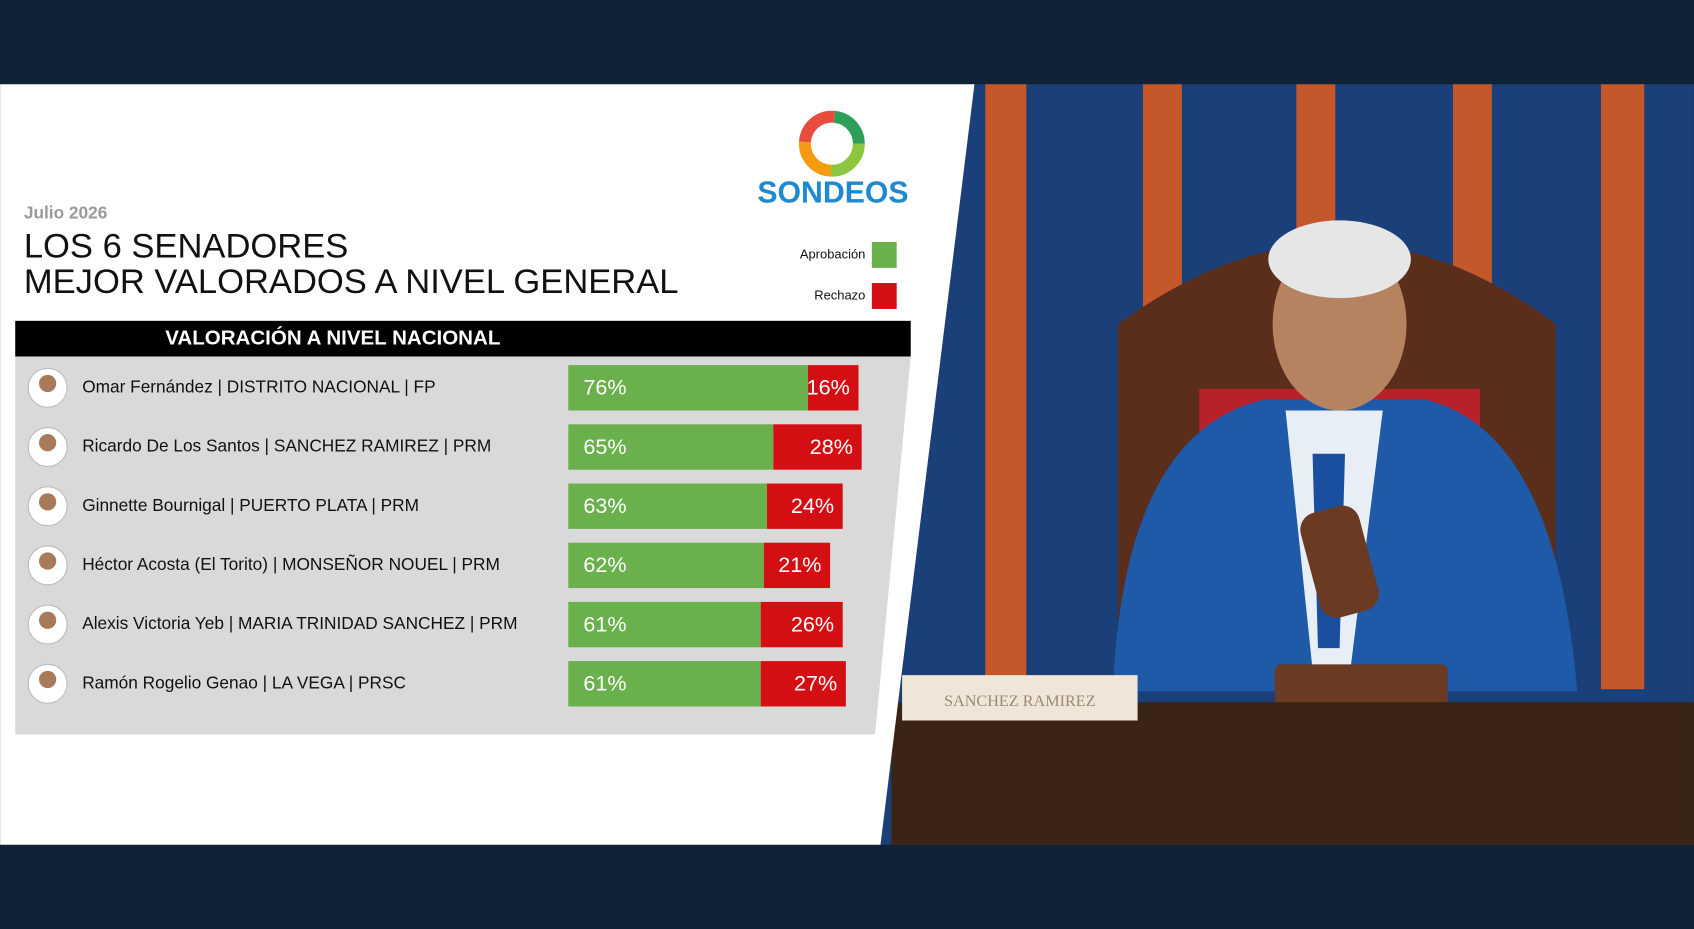 The height and width of the screenshot is (929, 1694). I want to click on legend: Aprobación Rechazo, so click(848, 275).